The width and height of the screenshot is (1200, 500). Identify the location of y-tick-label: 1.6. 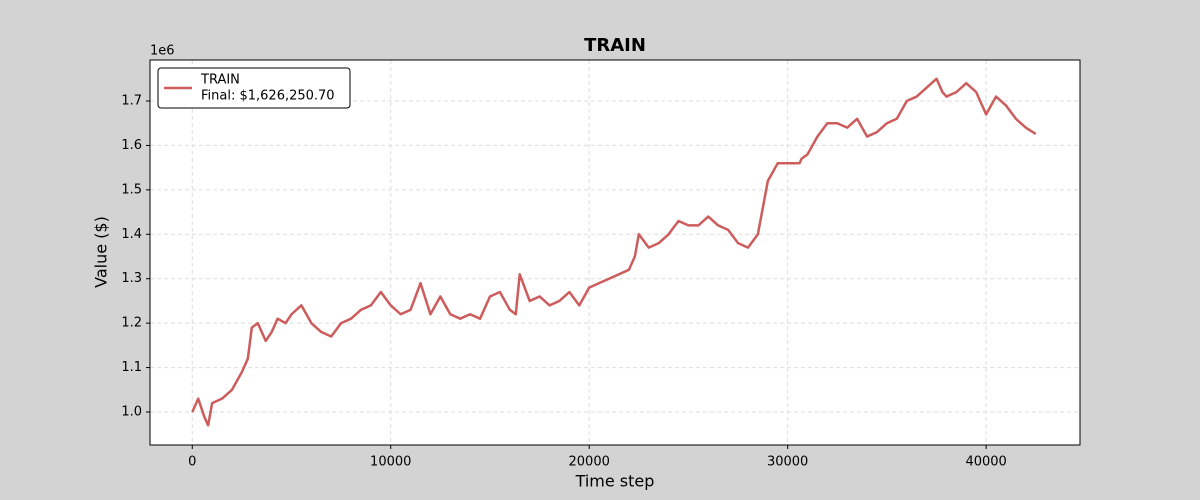
(131, 145).